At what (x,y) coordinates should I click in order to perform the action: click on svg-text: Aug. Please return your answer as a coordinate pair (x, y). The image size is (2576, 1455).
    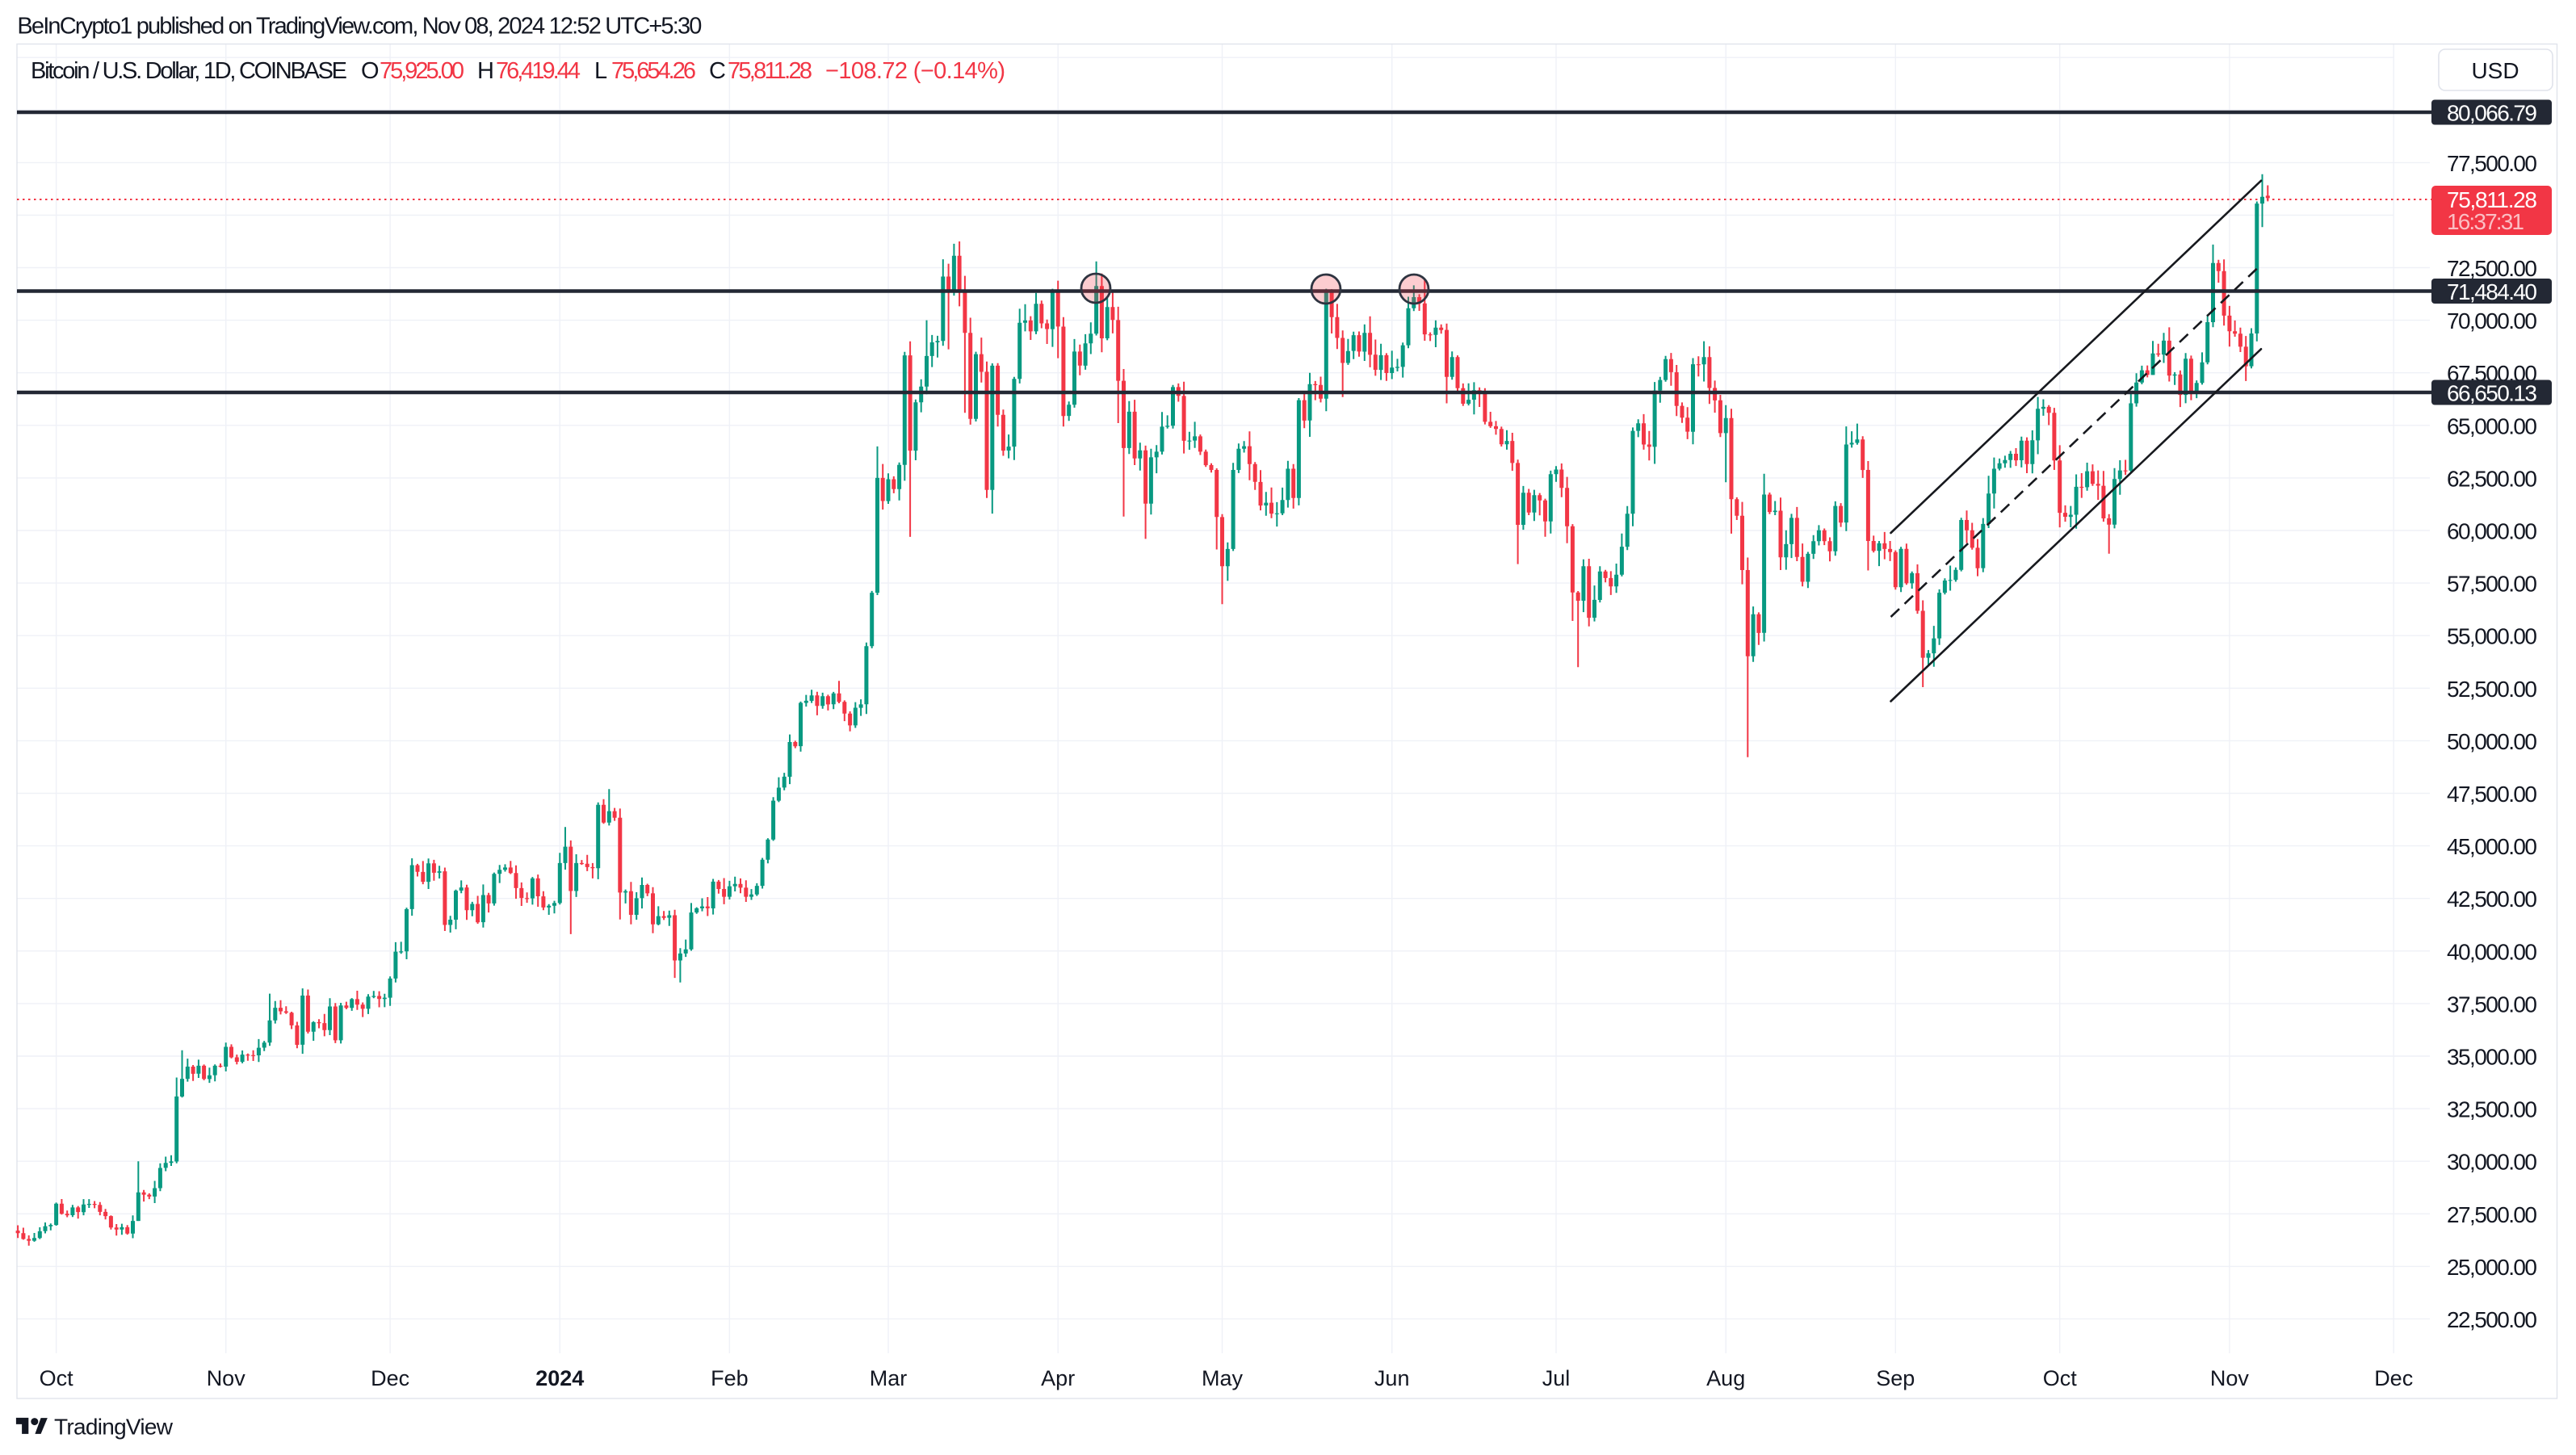
    Looking at the image, I should click on (1726, 1378).